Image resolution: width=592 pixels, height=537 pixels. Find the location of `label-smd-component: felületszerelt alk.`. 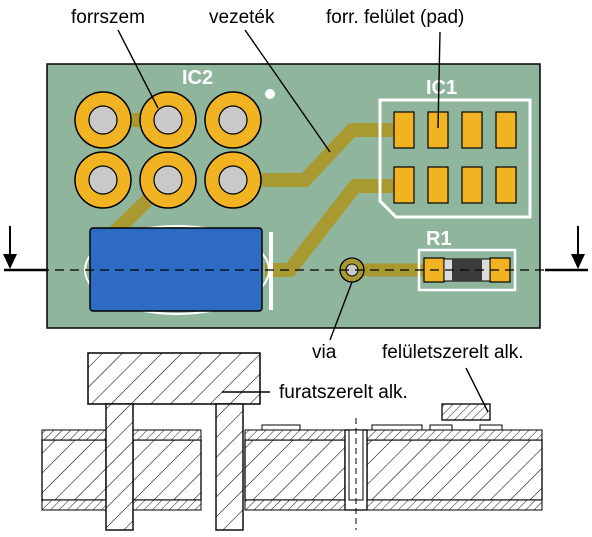

label-smd-component: felületszerelt alk. is located at coordinates (453, 352).